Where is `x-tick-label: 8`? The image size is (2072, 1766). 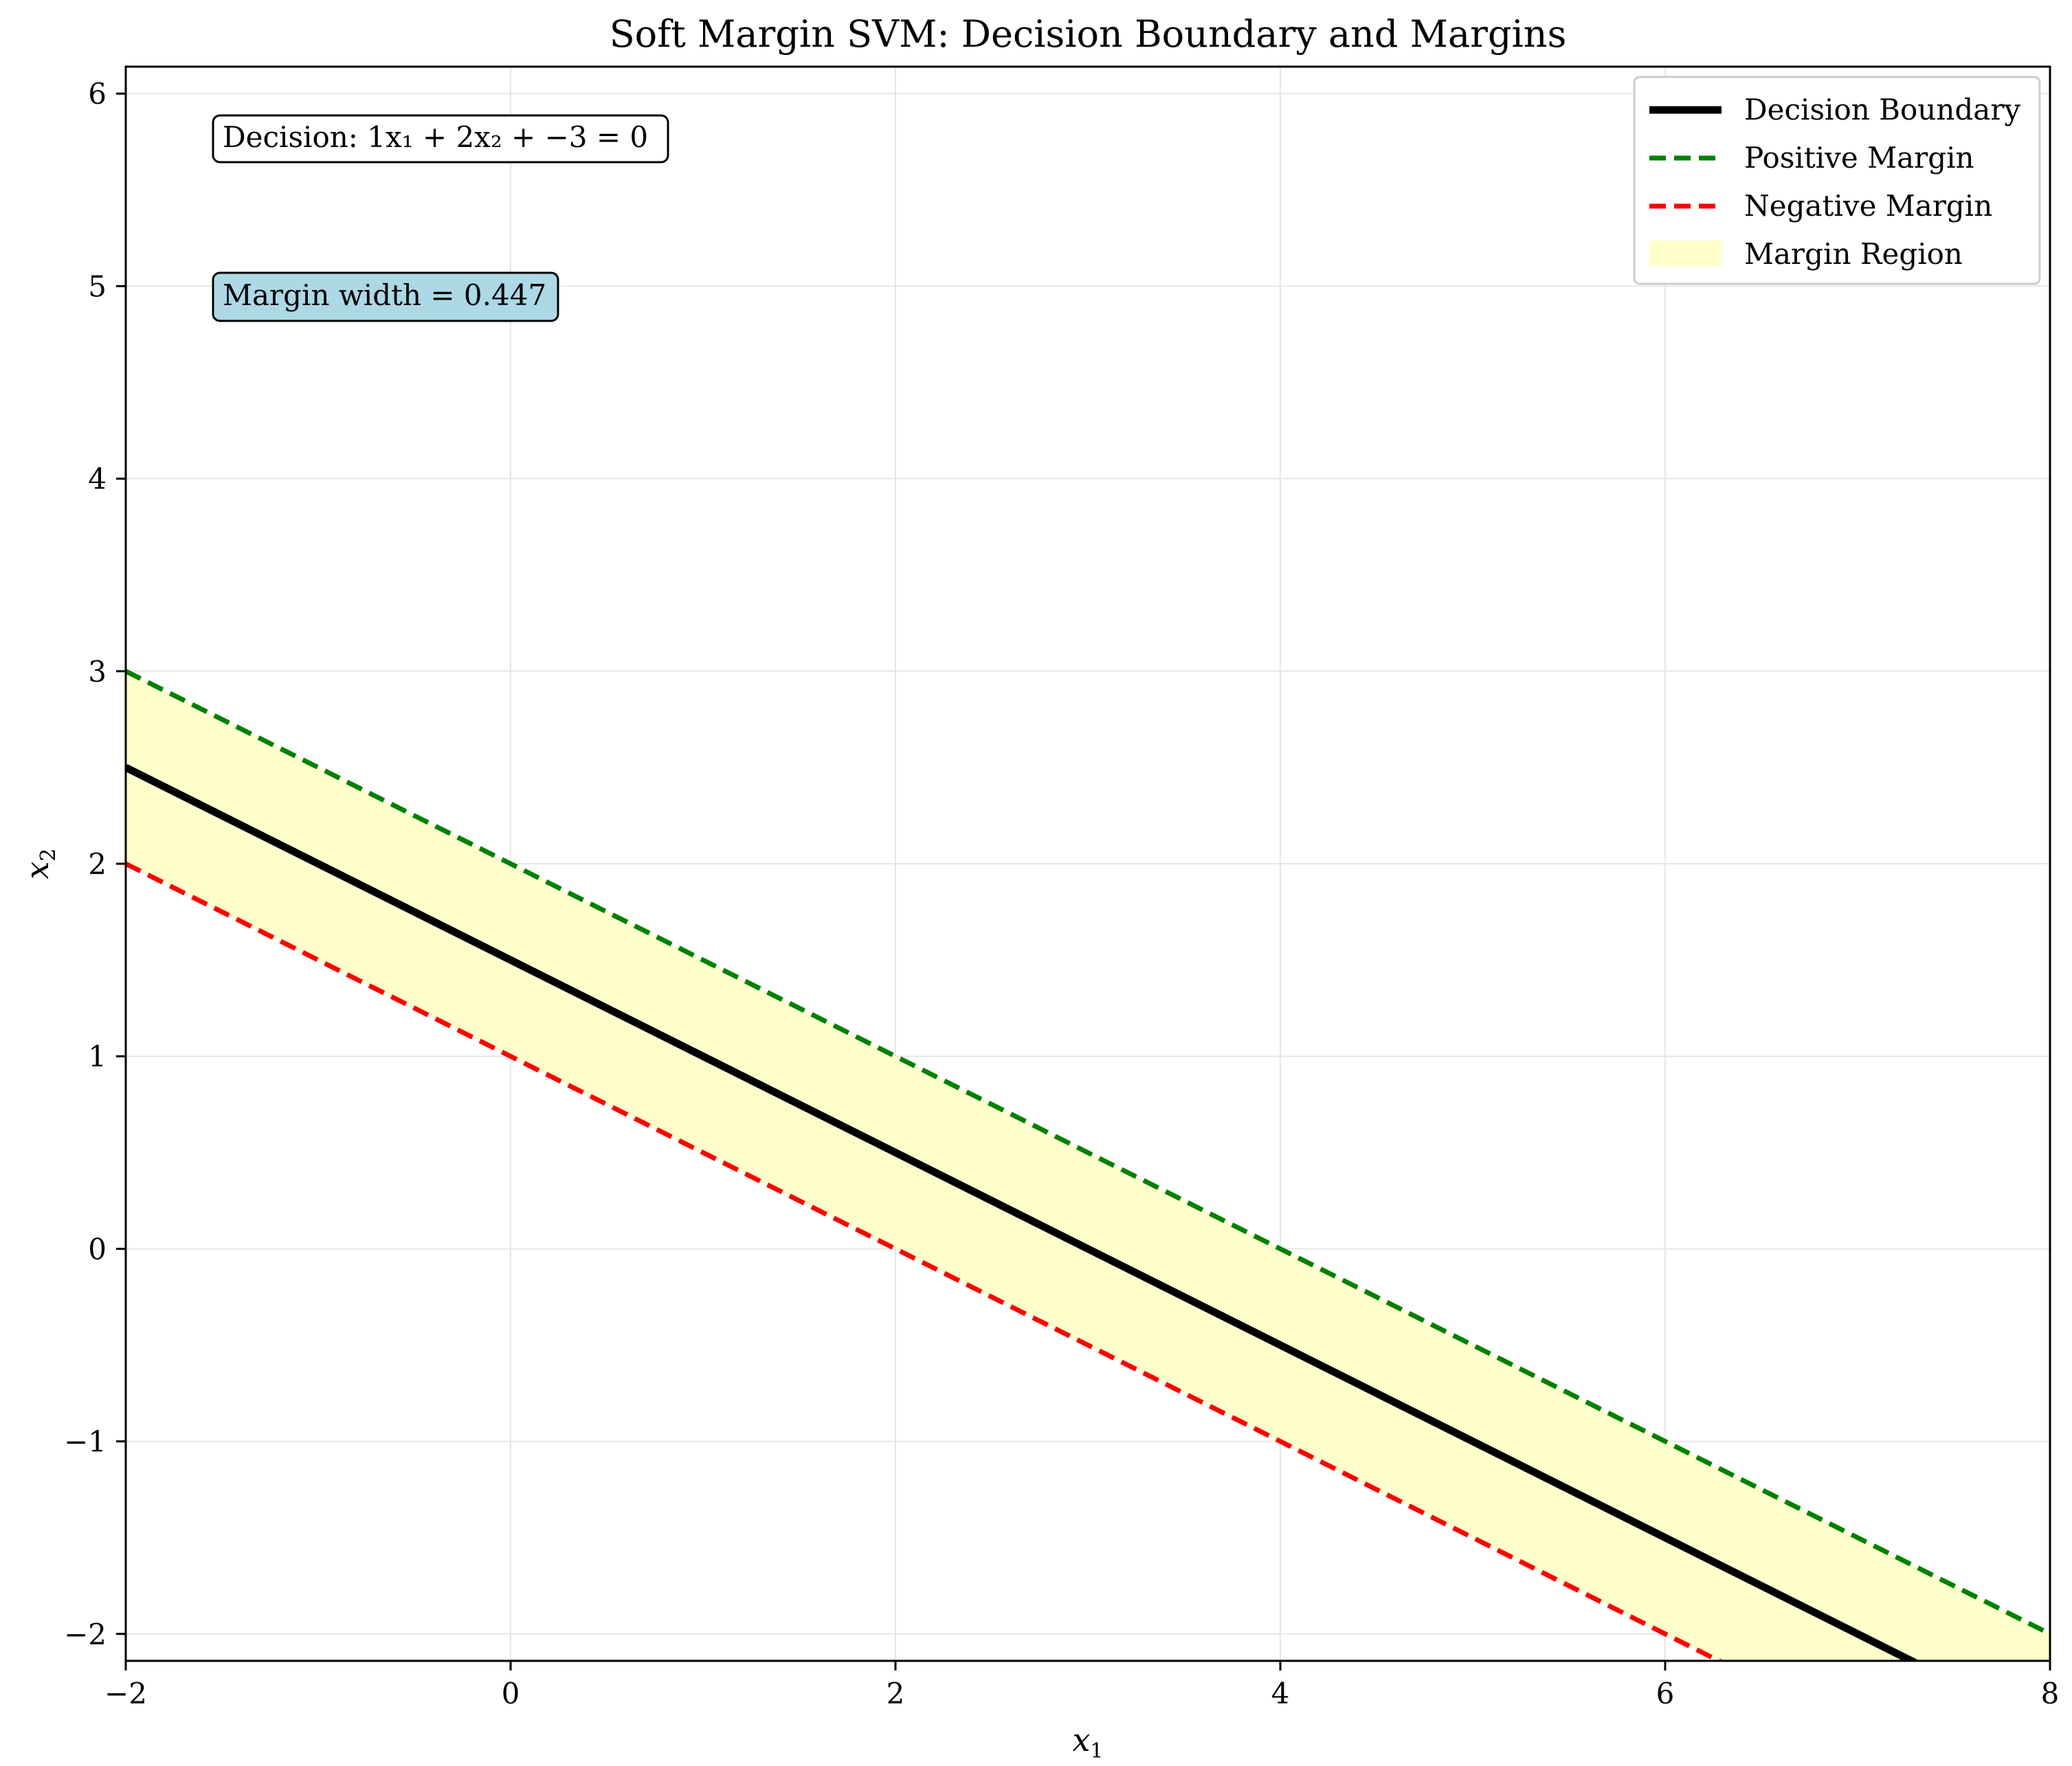
x-tick-label: 8 is located at coordinates (2050, 1693).